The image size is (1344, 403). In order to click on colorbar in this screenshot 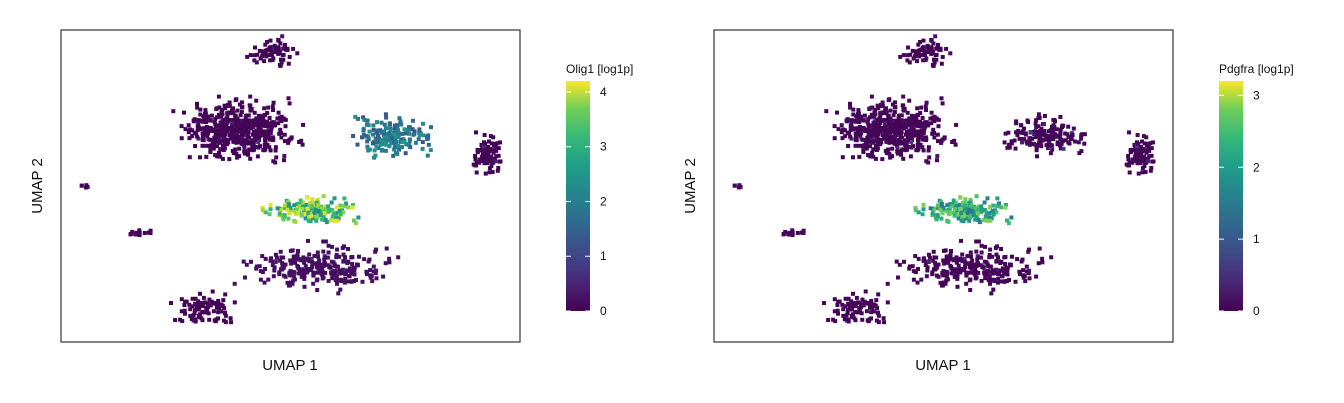, I will do `click(1231, 196)`.